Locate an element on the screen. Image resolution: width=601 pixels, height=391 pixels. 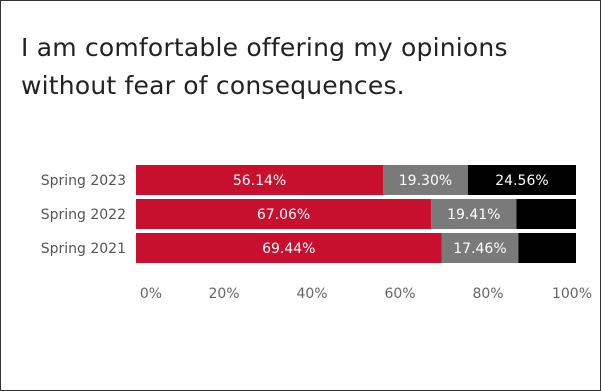
x-axis: 0% 20% 40% 60% 80% 100% is located at coordinates (366, 294).